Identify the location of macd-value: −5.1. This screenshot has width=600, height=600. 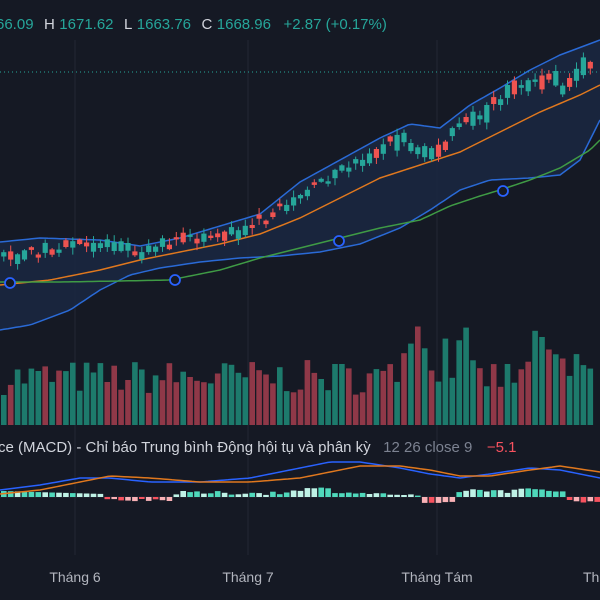
(502, 447).